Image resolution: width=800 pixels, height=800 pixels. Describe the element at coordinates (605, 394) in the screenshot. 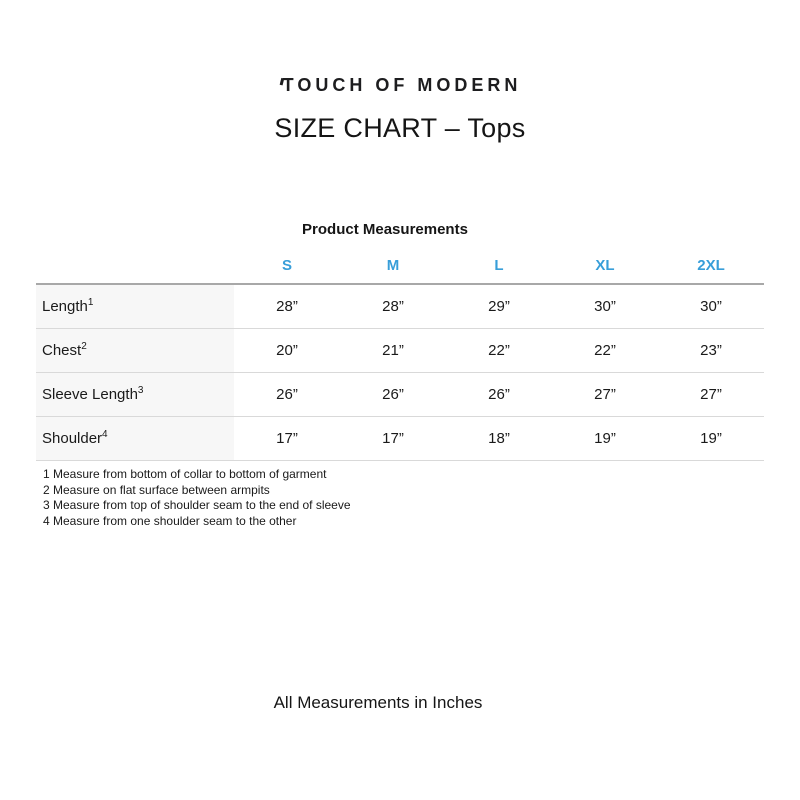

I see `cell-sleeve-xl: 27”` at that location.